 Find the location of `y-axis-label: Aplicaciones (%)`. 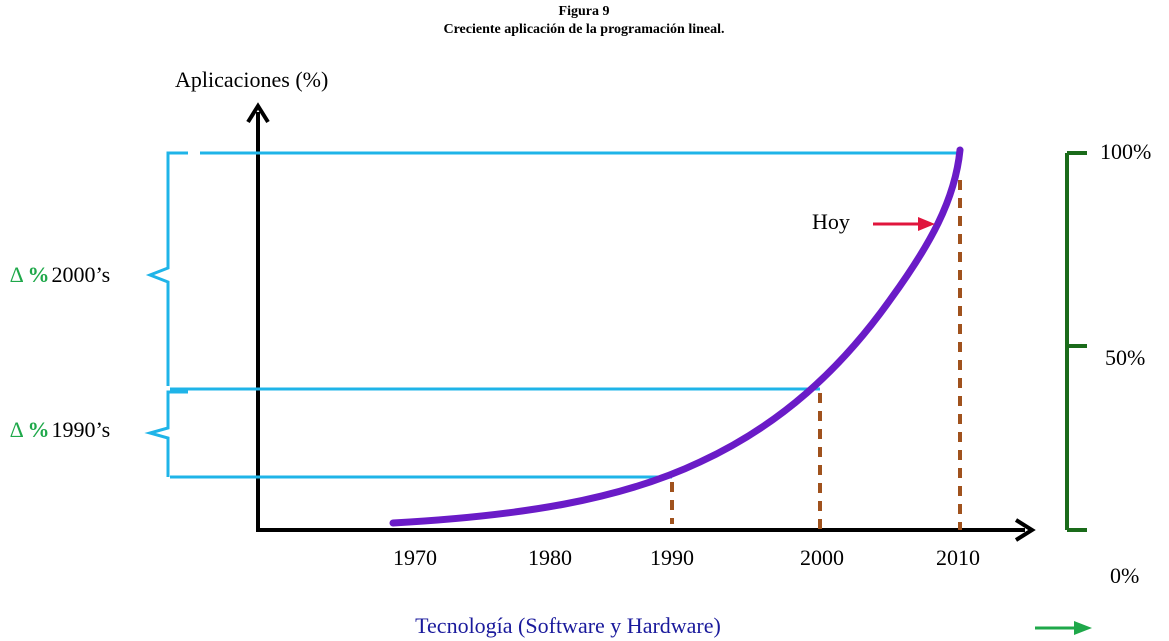

y-axis-label: Aplicaciones (%) is located at coordinates (251, 79).